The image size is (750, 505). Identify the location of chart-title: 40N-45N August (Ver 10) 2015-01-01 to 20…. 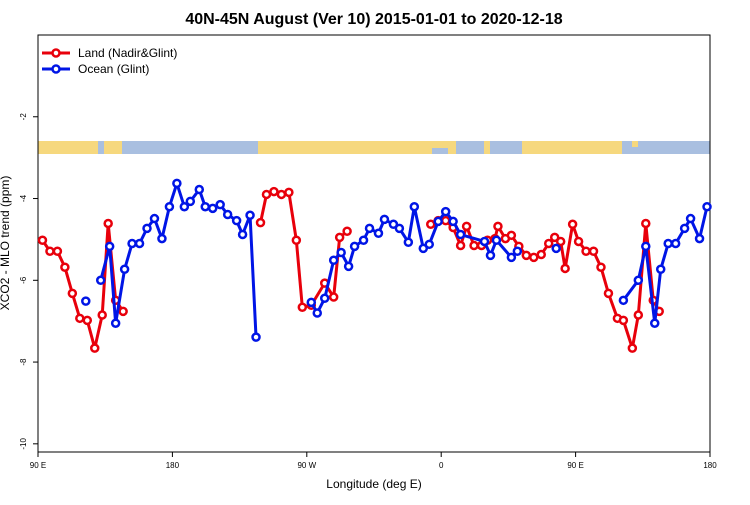
(373, 19).